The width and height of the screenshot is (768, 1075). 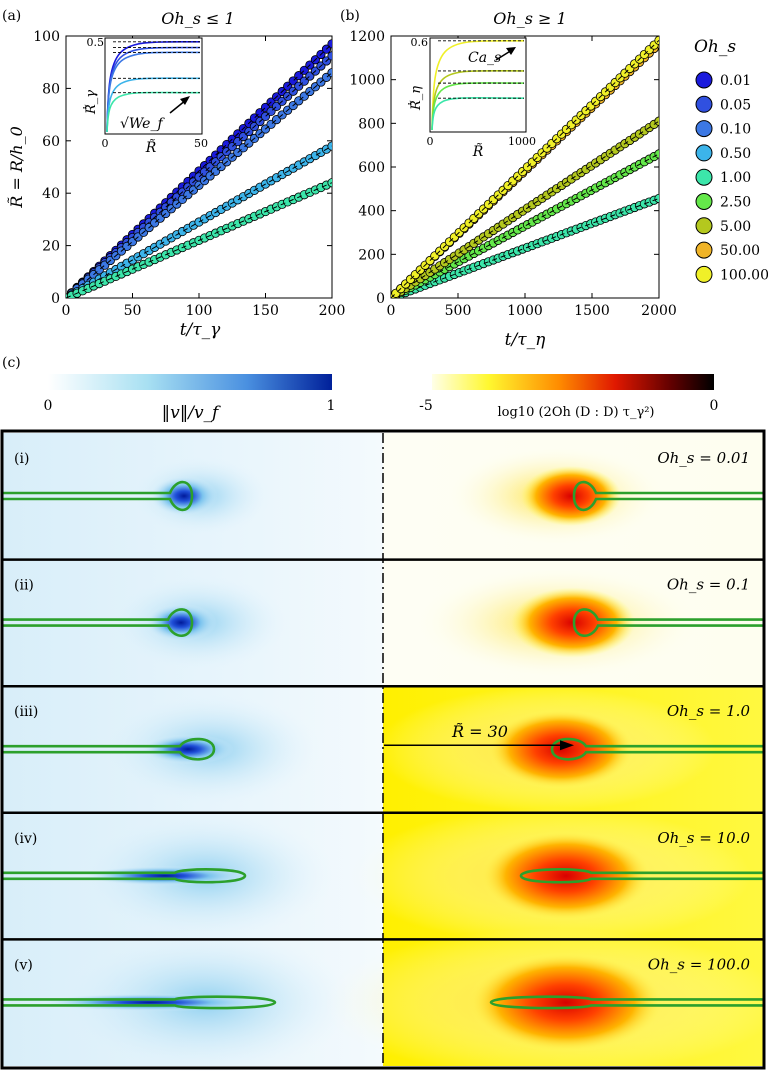 I want to click on panel-b-label: (b), so click(x=350, y=16).